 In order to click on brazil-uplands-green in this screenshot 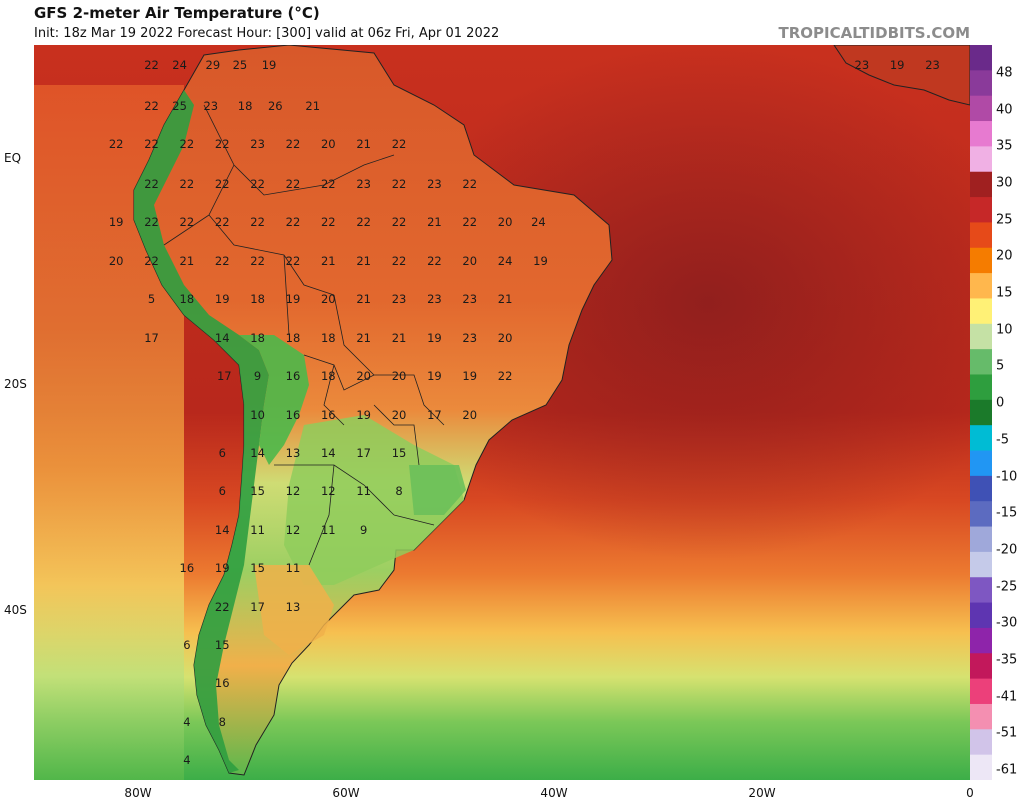, I will do `click(437, 490)`.